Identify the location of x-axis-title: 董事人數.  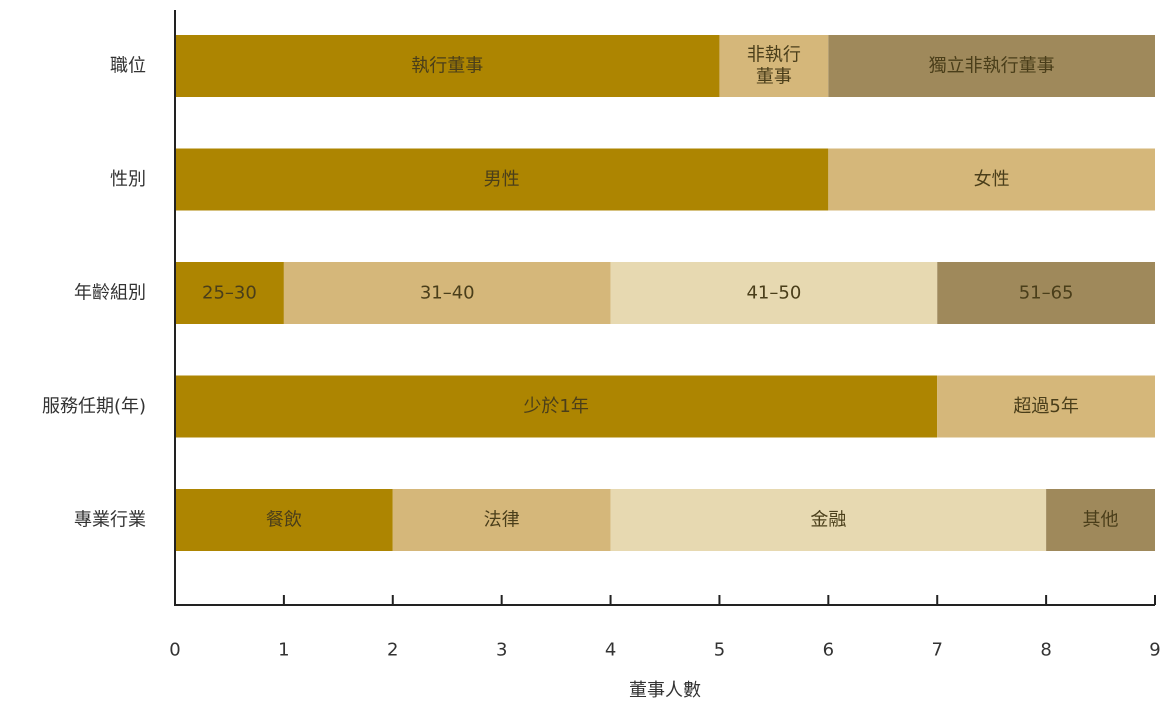
(665, 690).